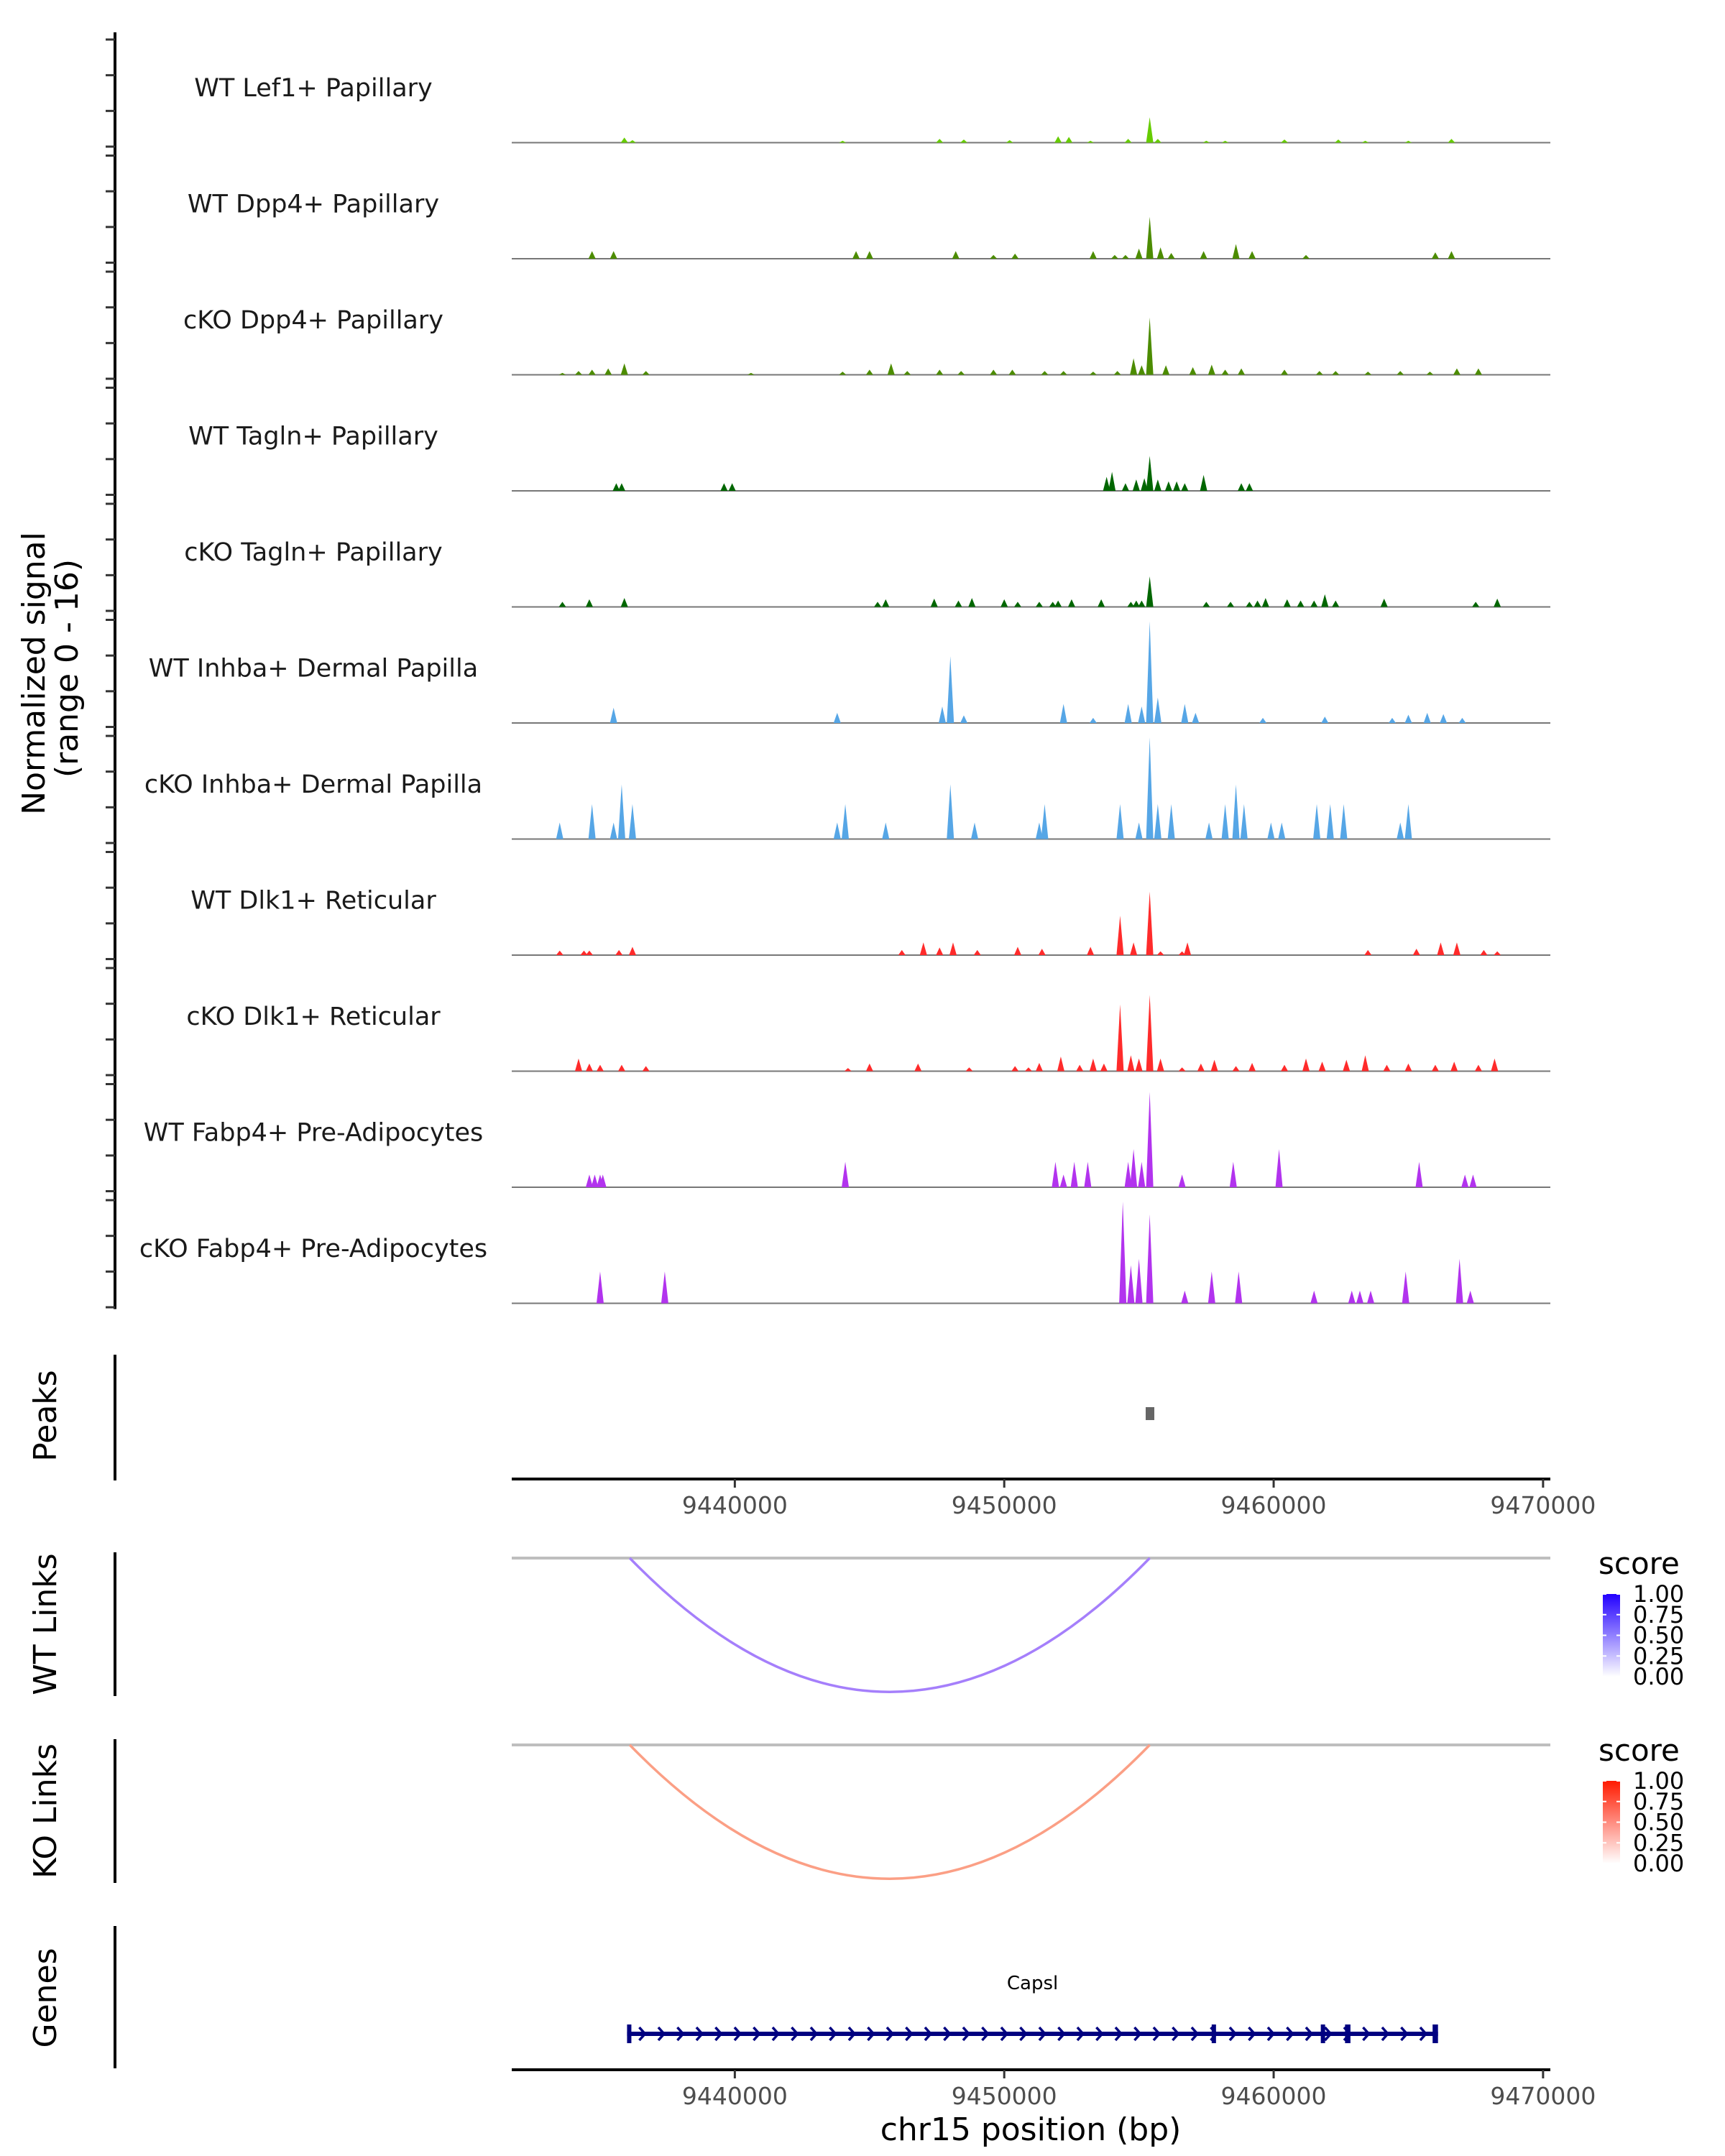  What do you see at coordinates (1054, 1499) in the screenshot?
I see `x-axis-top: 9440000 9450000 9460000 9470000` at bounding box center [1054, 1499].